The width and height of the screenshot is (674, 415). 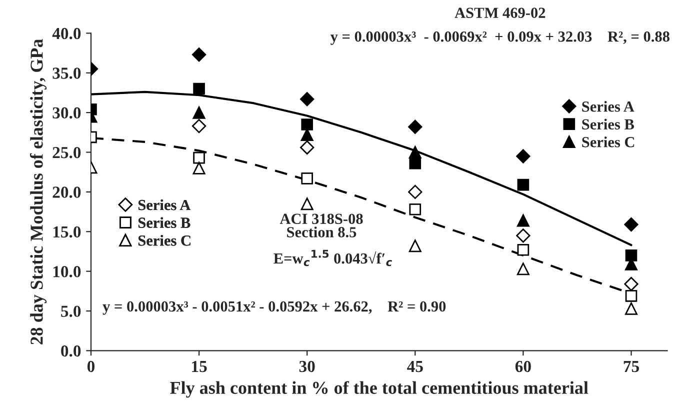 What do you see at coordinates (67, 232) in the screenshot?
I see `y-tick-label: 15.0` at bounding box center [67, 232].